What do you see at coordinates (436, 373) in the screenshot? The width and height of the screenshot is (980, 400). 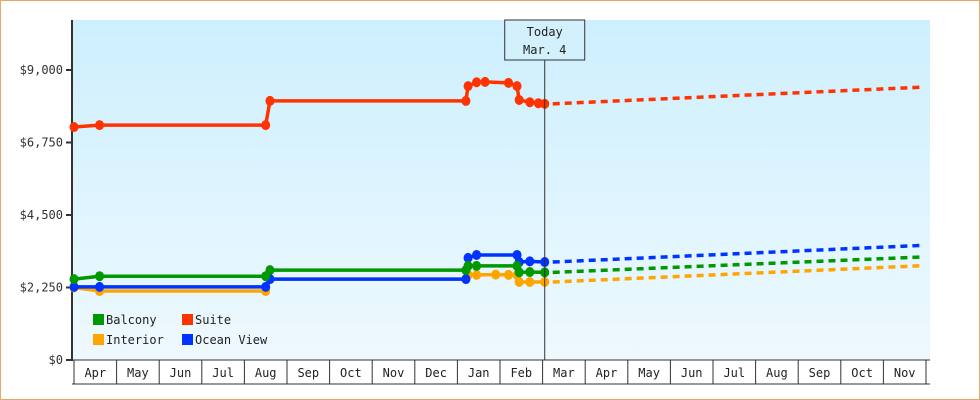 I see `month-label: Dec` at bounding box center [436, 373].